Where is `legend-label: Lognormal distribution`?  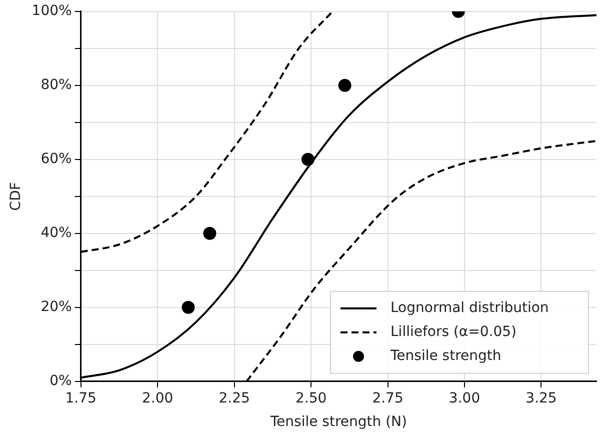
legend-label: Lognormal distribution is located at coordinates (469, 308).